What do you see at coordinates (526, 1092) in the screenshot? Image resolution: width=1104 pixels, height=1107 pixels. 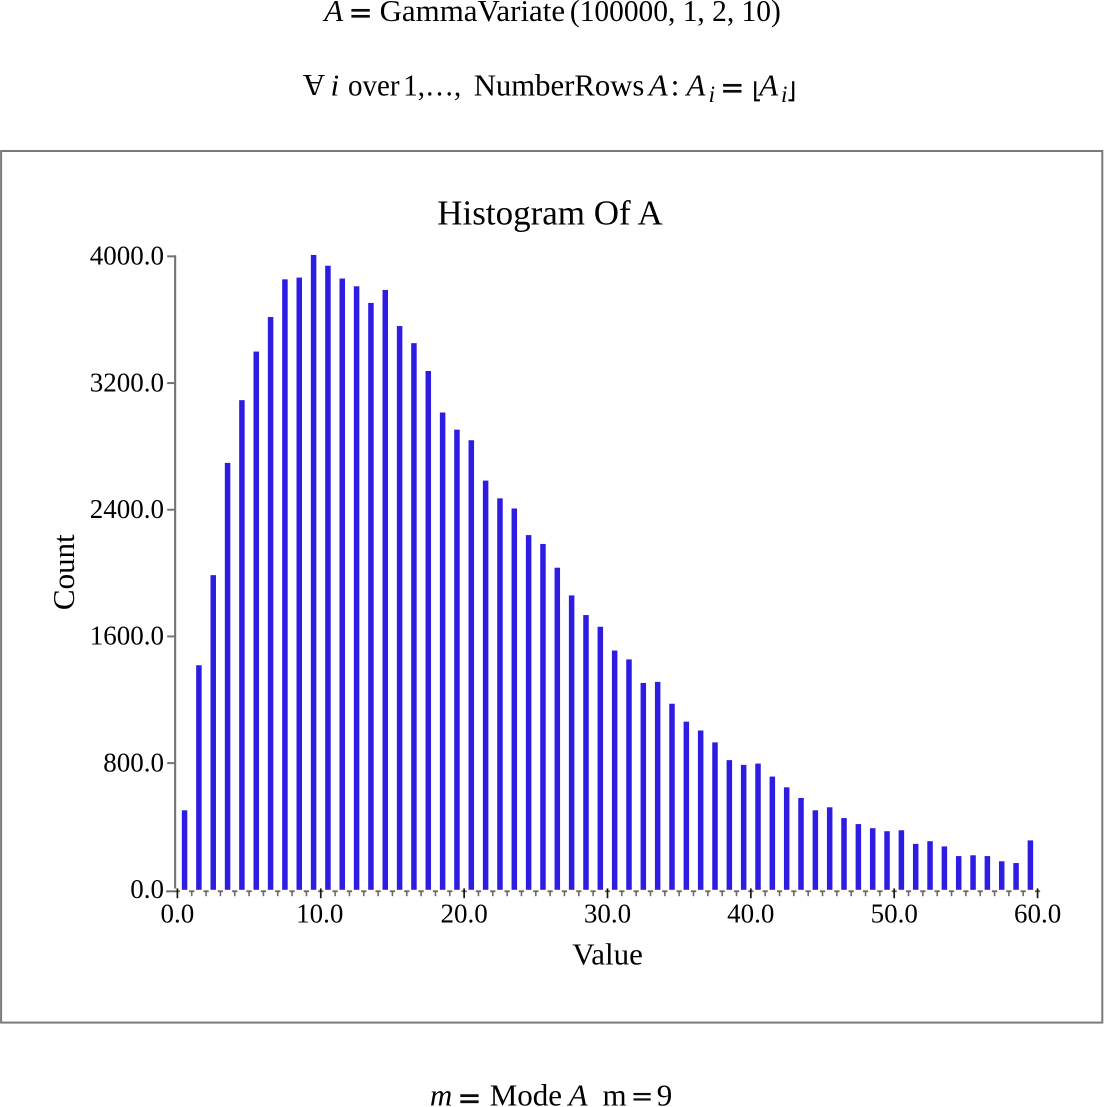 I see `svg-text: Mode` at bounding box center [526, 1092].